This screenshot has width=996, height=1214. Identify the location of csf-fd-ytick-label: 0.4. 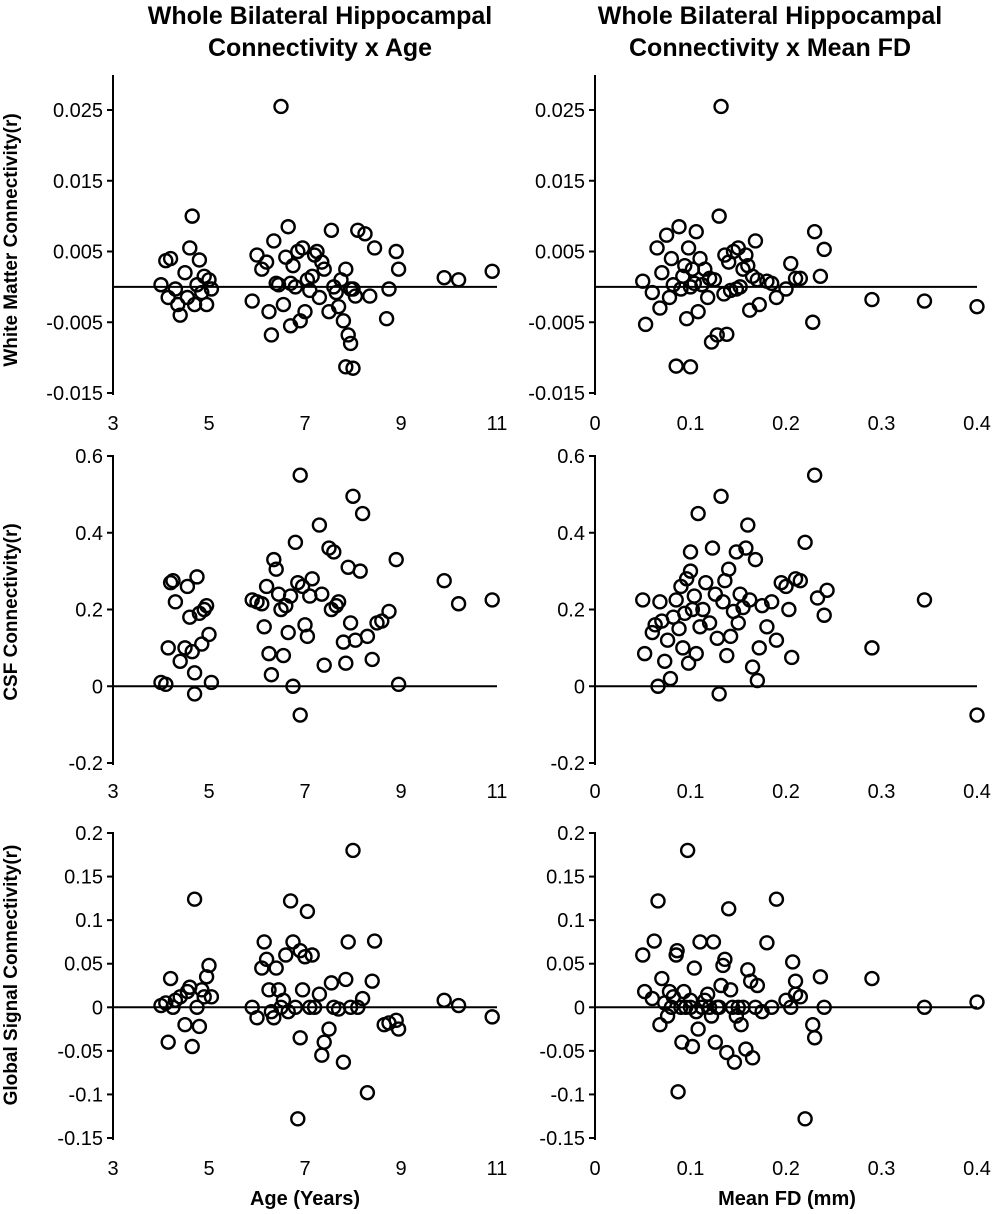
(571, 534).